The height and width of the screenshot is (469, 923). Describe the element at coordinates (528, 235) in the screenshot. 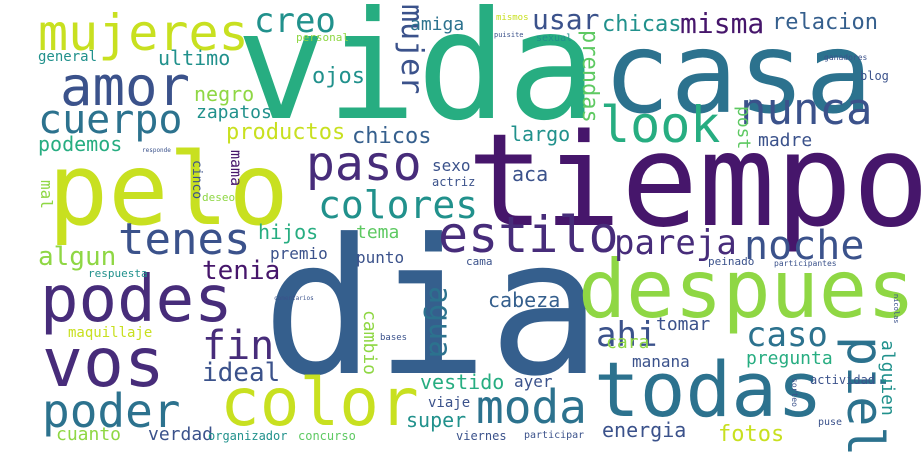

I see `word-estilo: estilo` at that location.